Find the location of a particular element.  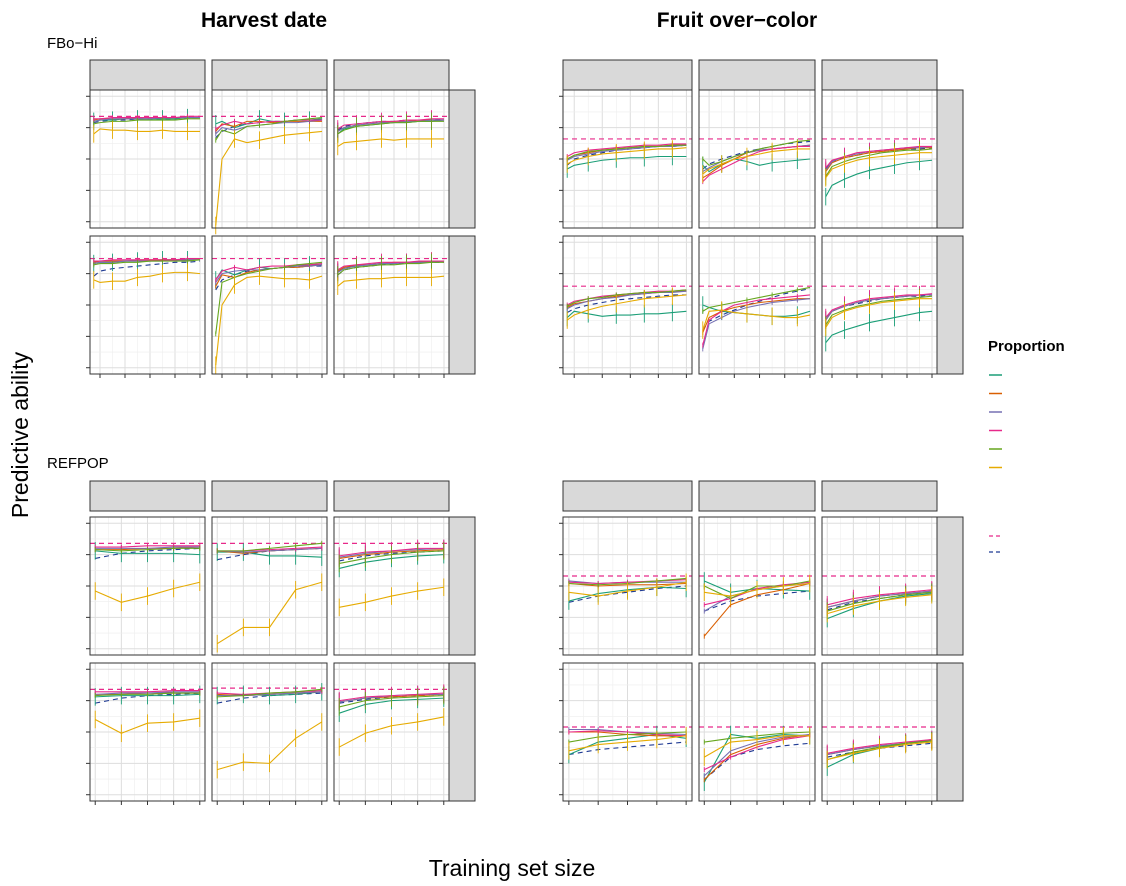

population-label-fbo-hi: FBo−Hi is located at coordinates (72, 43).